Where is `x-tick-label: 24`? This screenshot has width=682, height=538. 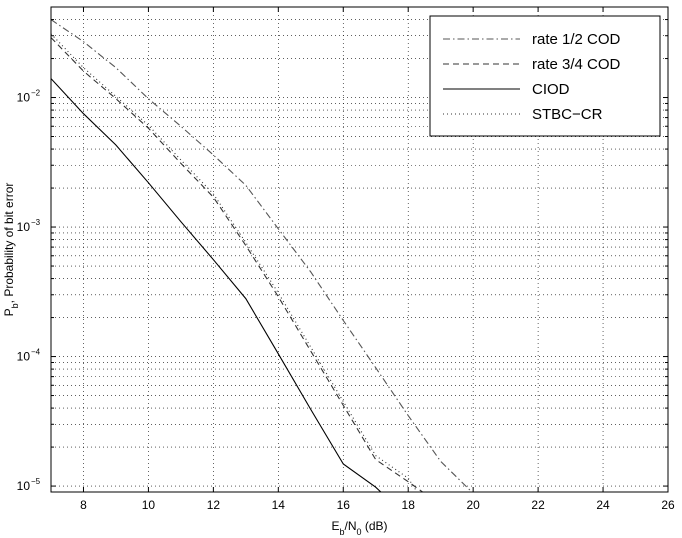
x-tick-label: 24 is located at coordinates (603, 505).